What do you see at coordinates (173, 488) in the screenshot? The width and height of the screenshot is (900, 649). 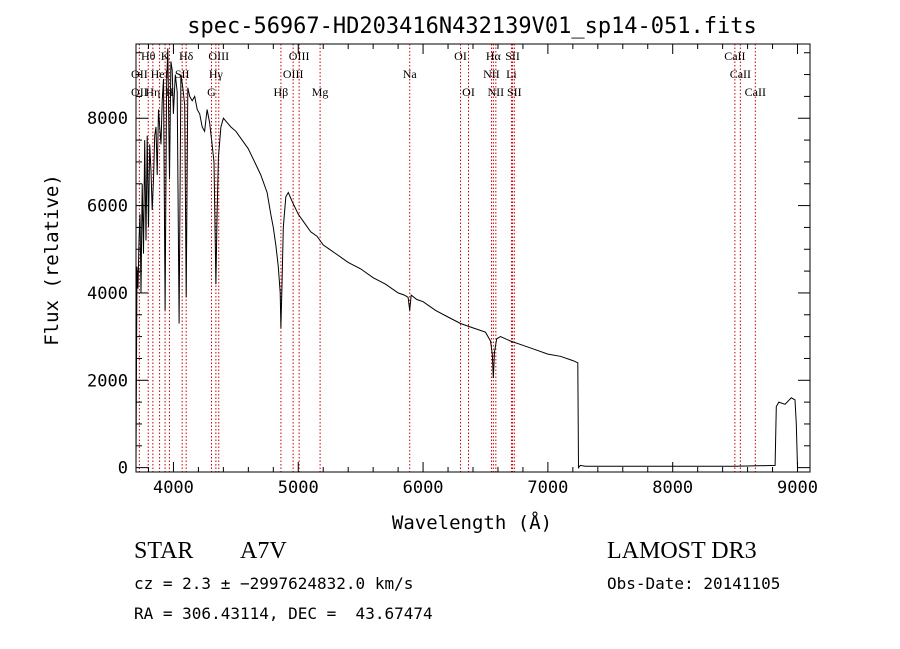 I see `x-tick-label-0: 4000` at bounding box center [173, 488].